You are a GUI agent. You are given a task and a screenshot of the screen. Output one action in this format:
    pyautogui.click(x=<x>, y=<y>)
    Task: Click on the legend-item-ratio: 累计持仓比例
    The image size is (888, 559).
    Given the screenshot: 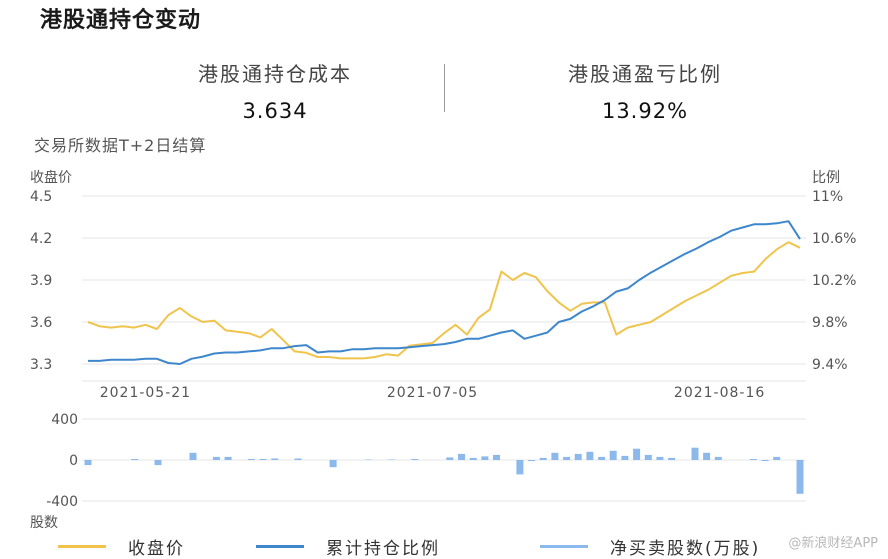 What is the action you would take?
    pyautogui.click(x=348, y=546)
    